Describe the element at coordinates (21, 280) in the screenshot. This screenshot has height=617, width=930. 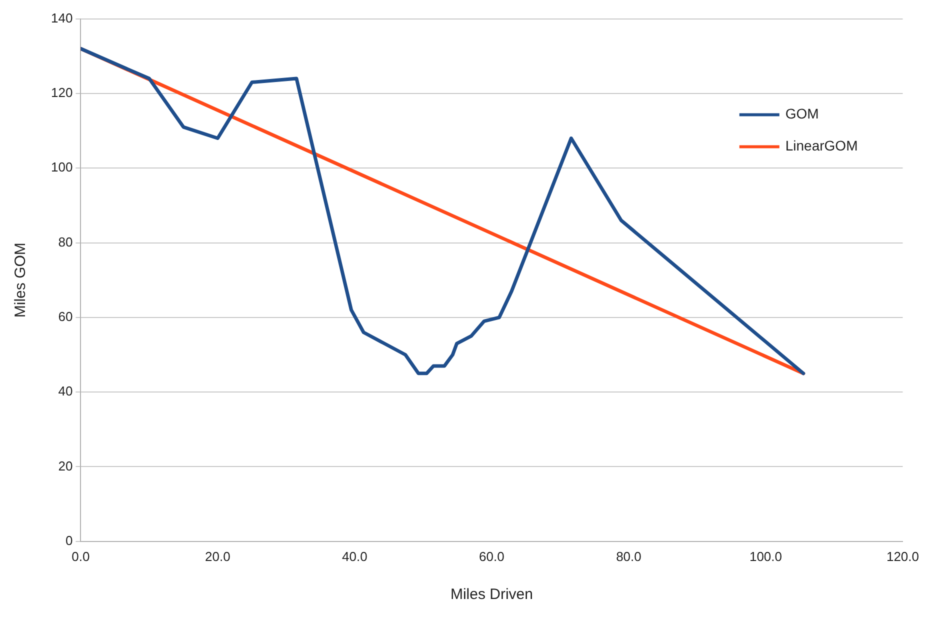
I see `y-axis-title: Miles GOM` at that location.